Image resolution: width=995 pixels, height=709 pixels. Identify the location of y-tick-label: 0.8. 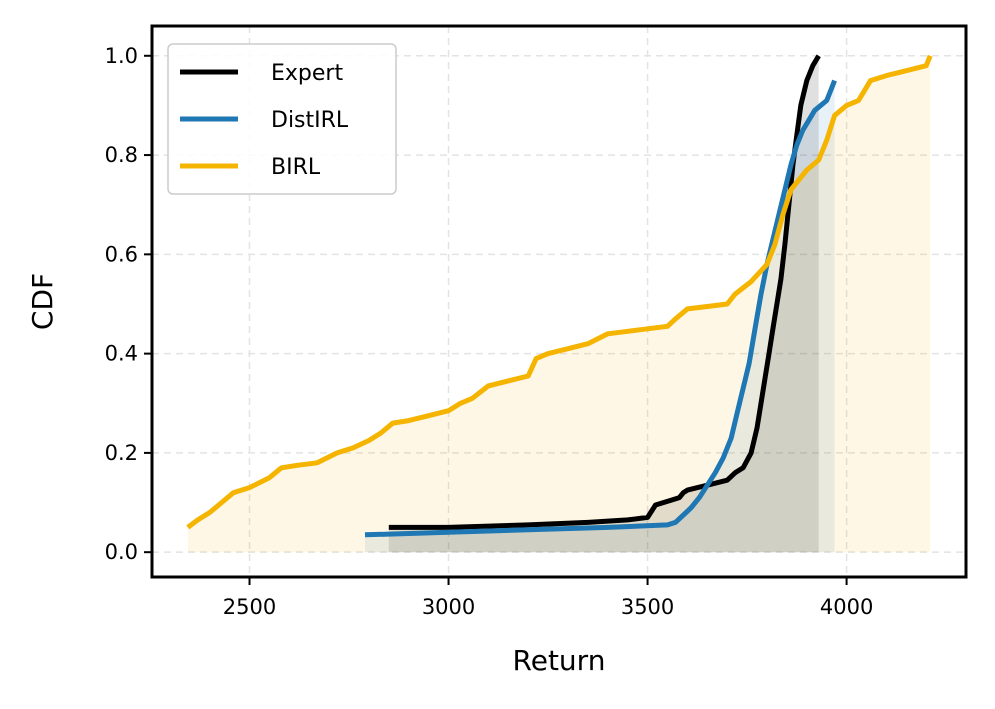
(121, 155).